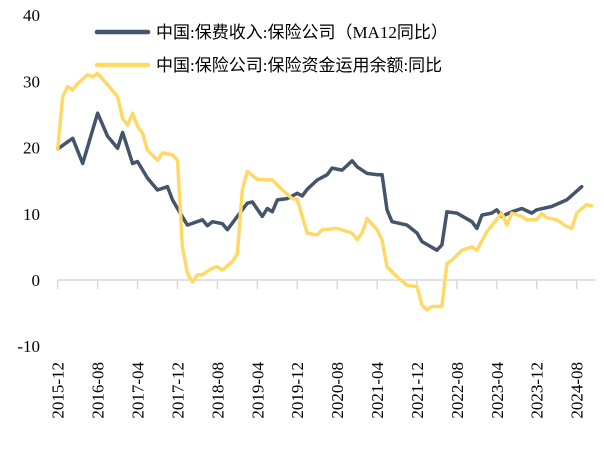  What do you see at coordinates (417, 390) in the screenshot?
I see `x-tick-label: 2021-12` at bounding box center [417, 390].